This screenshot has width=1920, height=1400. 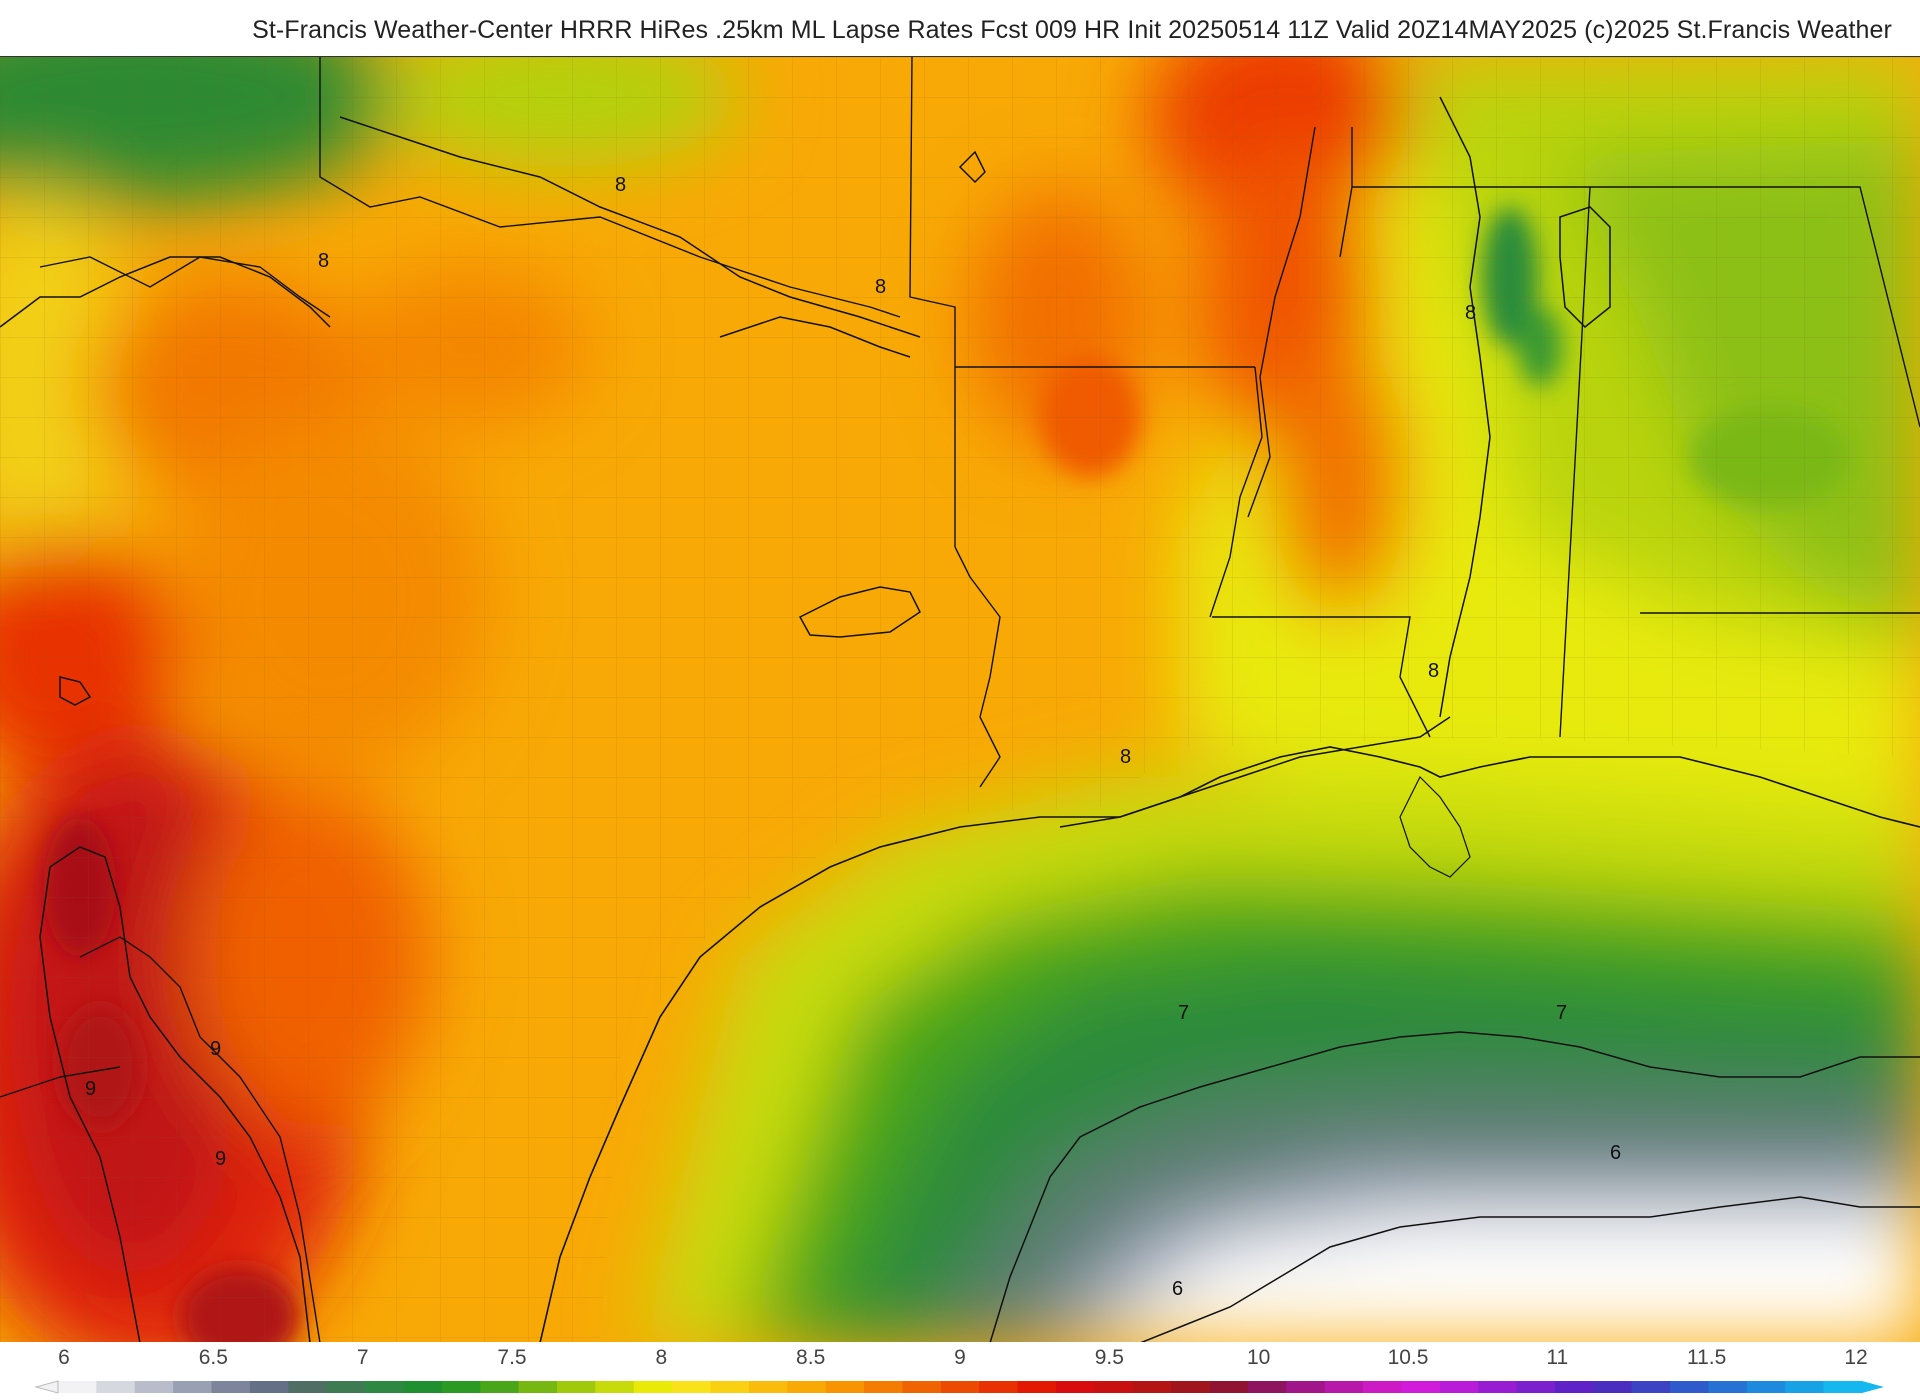 What do you see at coordinates (1470, 313) in the screenshot?
I see `contour-label-8-east: 8` at bounding box center [1470, 313].